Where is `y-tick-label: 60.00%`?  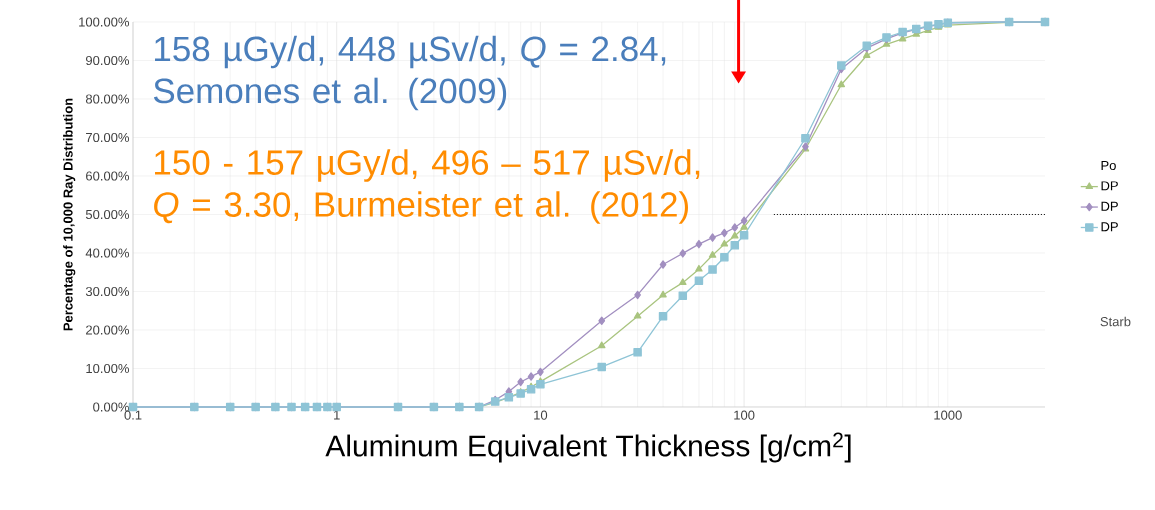 y-tick-label: 60.00% is located at coordinates (108, 176).